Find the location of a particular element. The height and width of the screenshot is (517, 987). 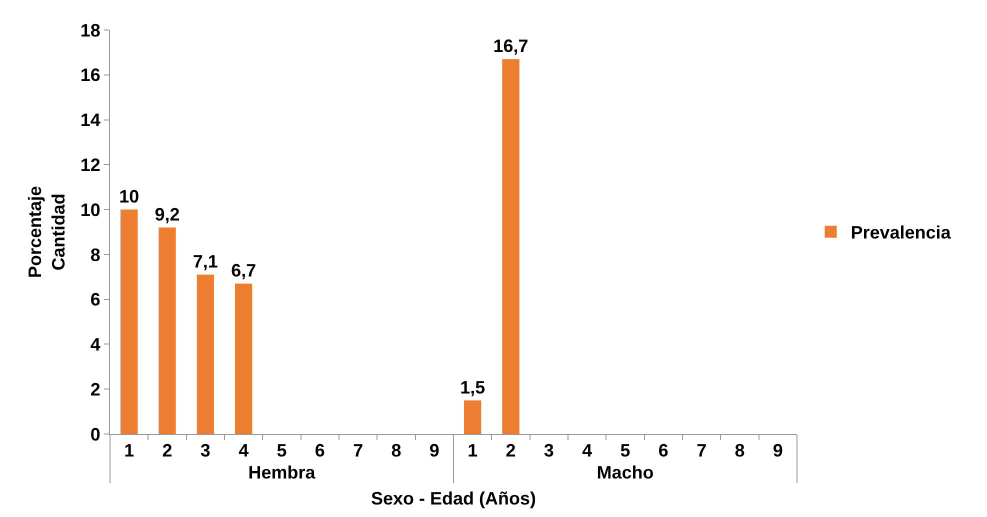

data-label: 7,1 is located at coordinates (205, 262).